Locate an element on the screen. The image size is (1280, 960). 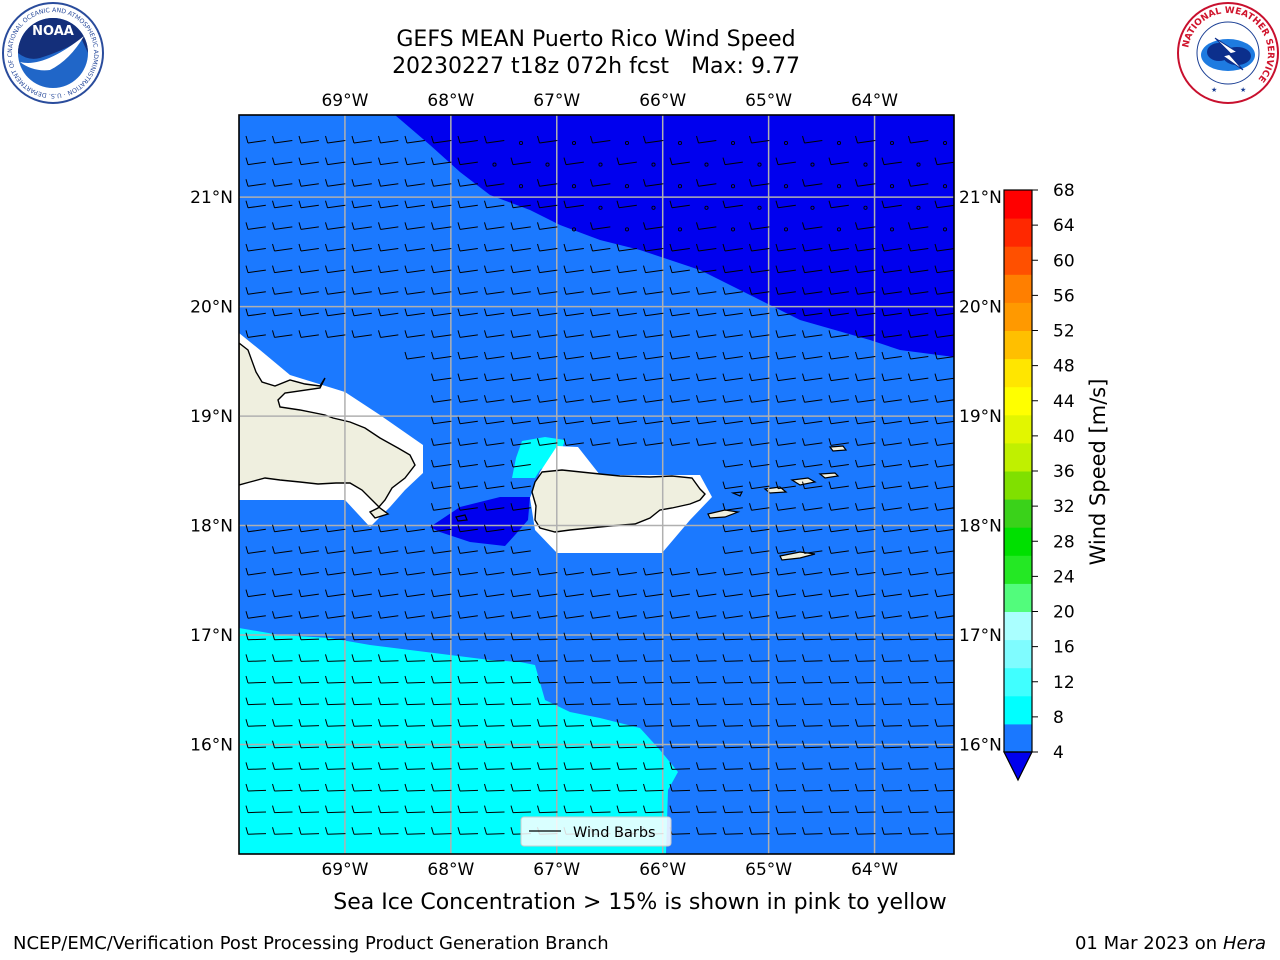
colorbar-tick-label: 52 is located at coordinates (1064, 332).